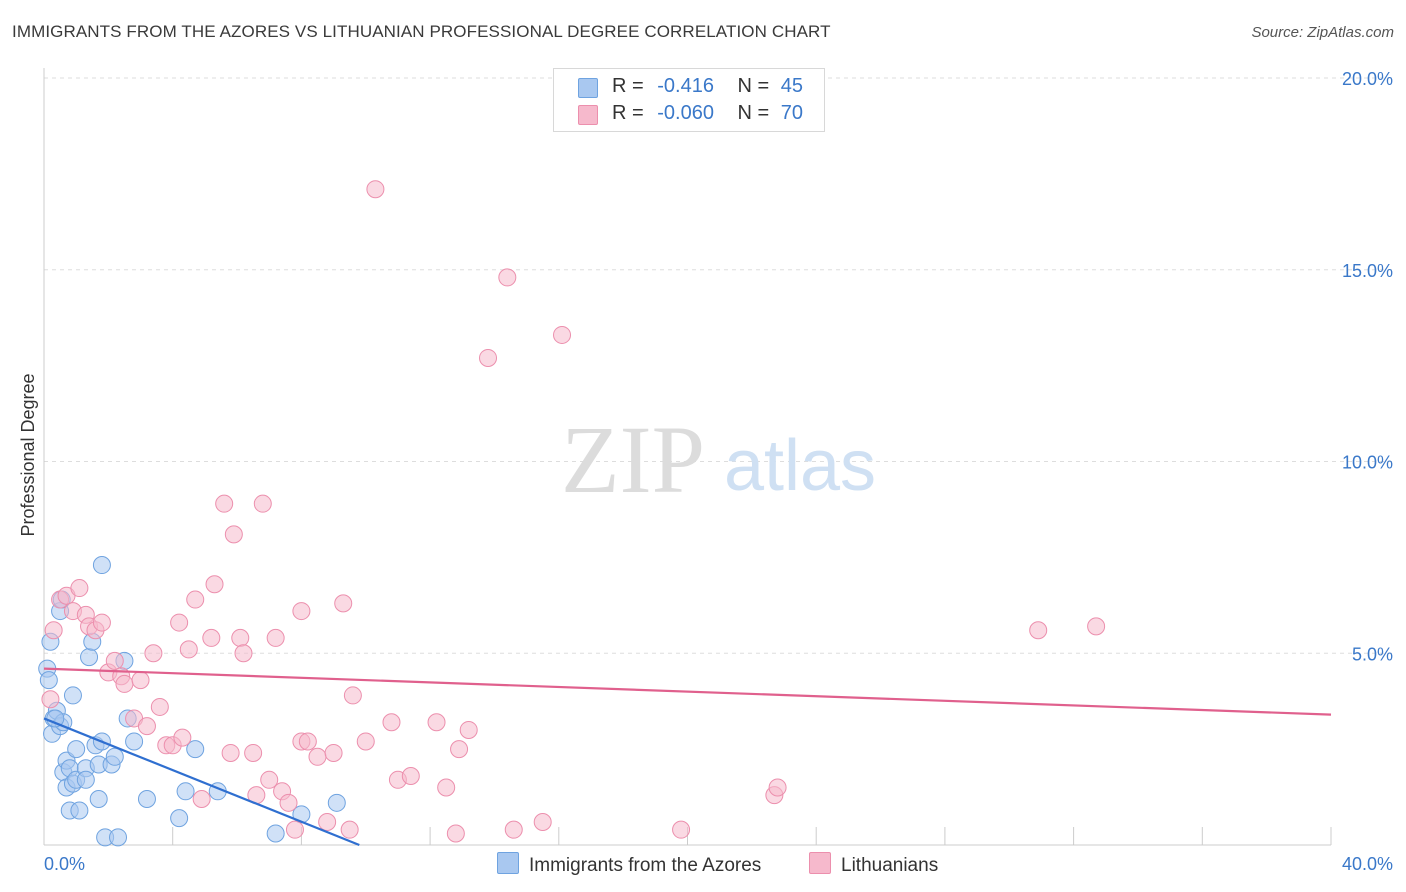  Describe the element at coordinates (800, 466) in the screenshot. I see `watermark-atlas: atlas` at that location.